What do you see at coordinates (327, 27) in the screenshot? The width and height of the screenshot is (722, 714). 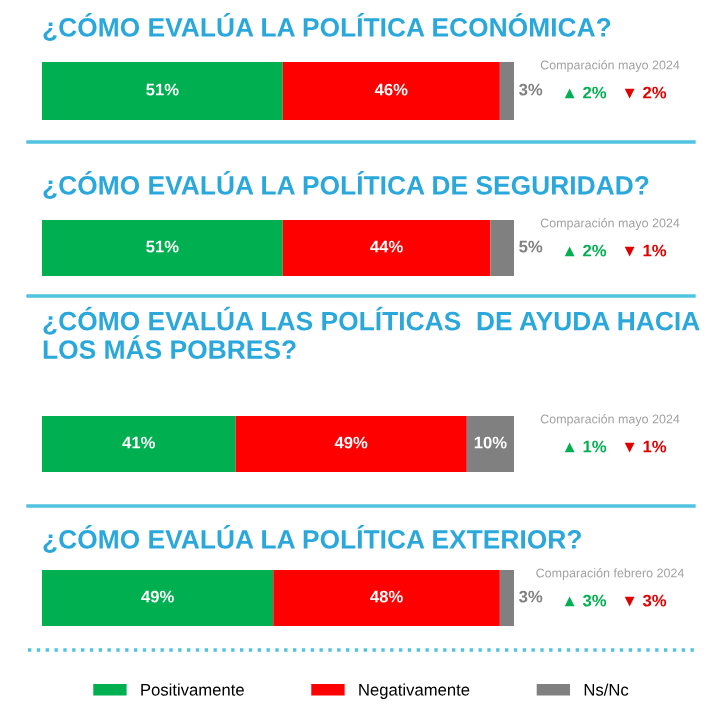 I see `chart-title: ¿CÓMO EVALÚA LA POLÍTICA ECONÓMICA?` at bounding box center [327, 27].